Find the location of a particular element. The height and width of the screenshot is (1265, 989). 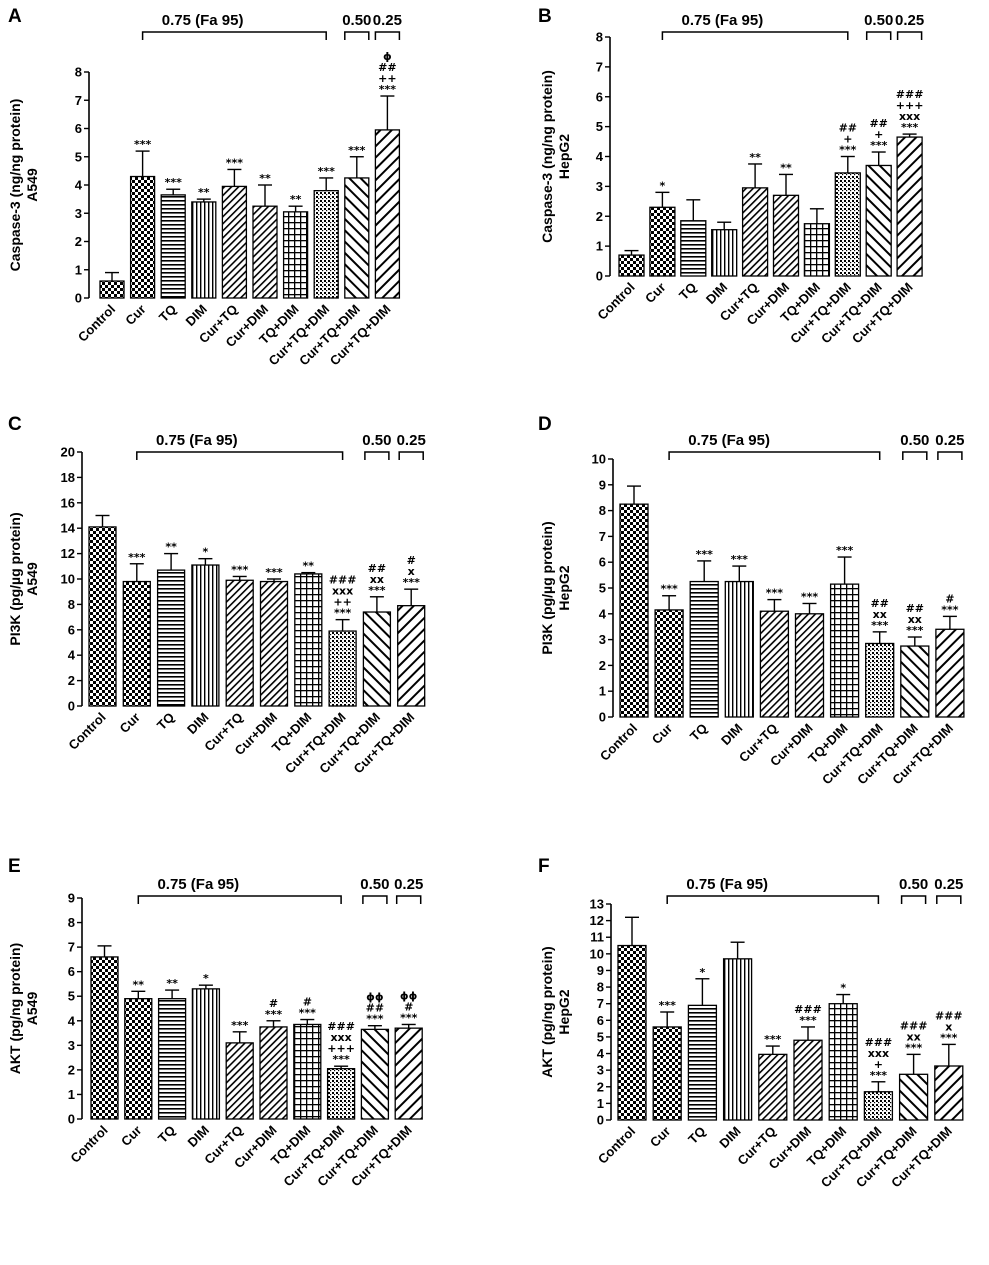

y-tick-label: 2 is located at coordinates (599, 216).